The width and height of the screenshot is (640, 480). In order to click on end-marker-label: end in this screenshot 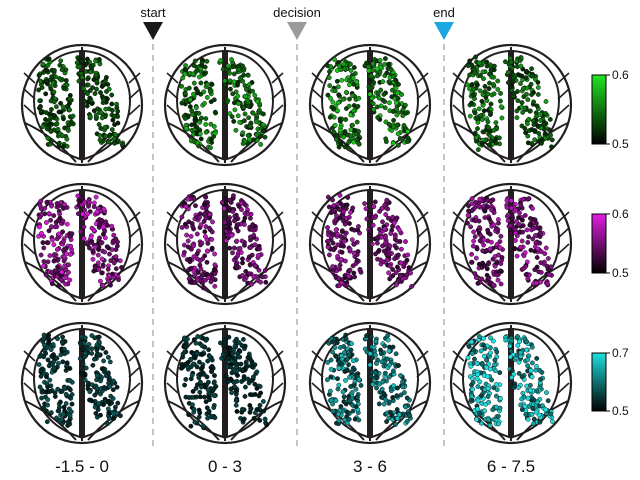, I will do `click(444, 12)`.